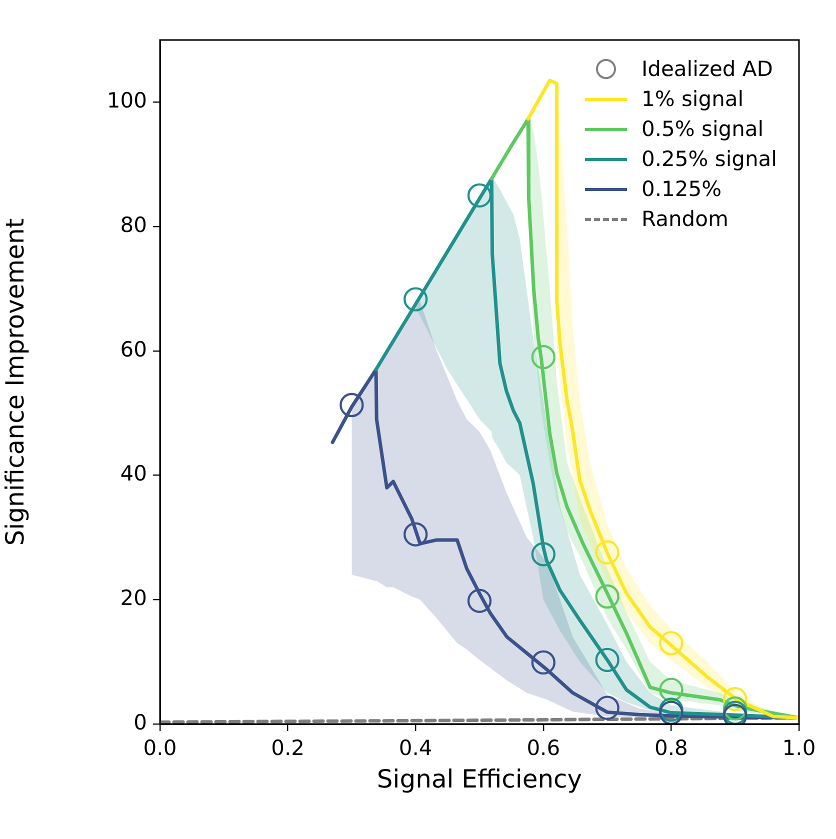  What do you see at coordinates (709, 159) in the screenshot?
I see `legend-label: 0.25% signal` at bounding box center [709, 159].